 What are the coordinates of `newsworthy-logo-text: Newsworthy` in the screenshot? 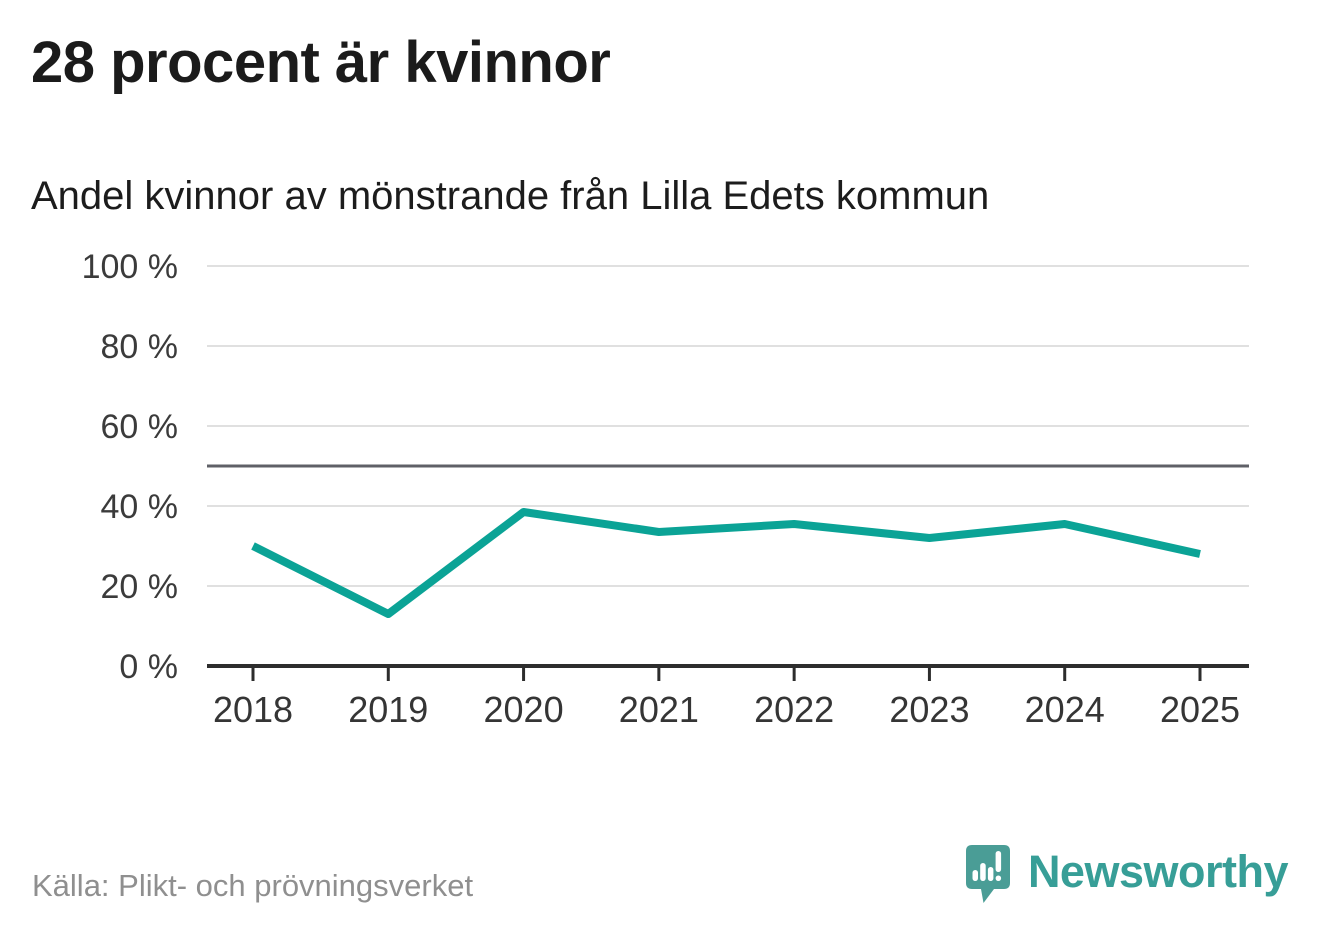 It's located at (1158, 871).